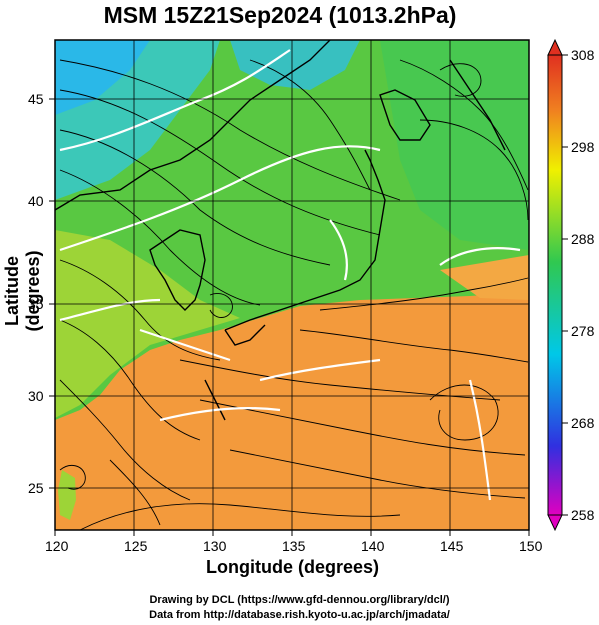  Describe the element at coordinates (36, 488) in the screenshot. I see `y-tick-label: 25` at that location.